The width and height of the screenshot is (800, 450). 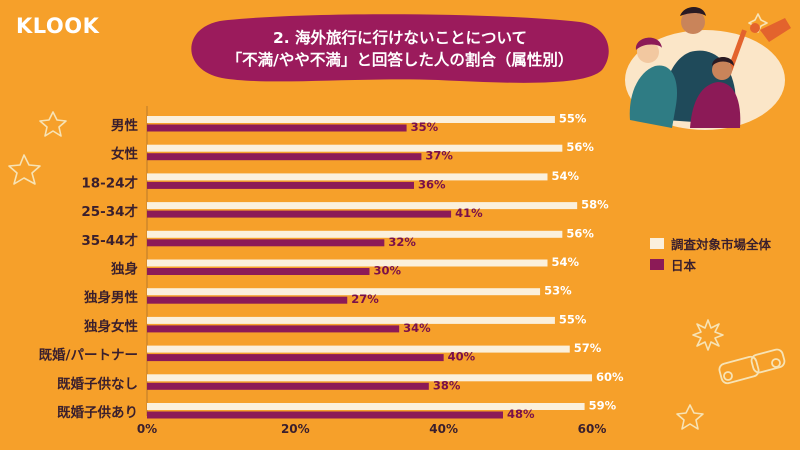 What do you see at coordinates (610, 377) in the screenshot?
I see `data-label-all: 60%` at bounding box center [610, 377].